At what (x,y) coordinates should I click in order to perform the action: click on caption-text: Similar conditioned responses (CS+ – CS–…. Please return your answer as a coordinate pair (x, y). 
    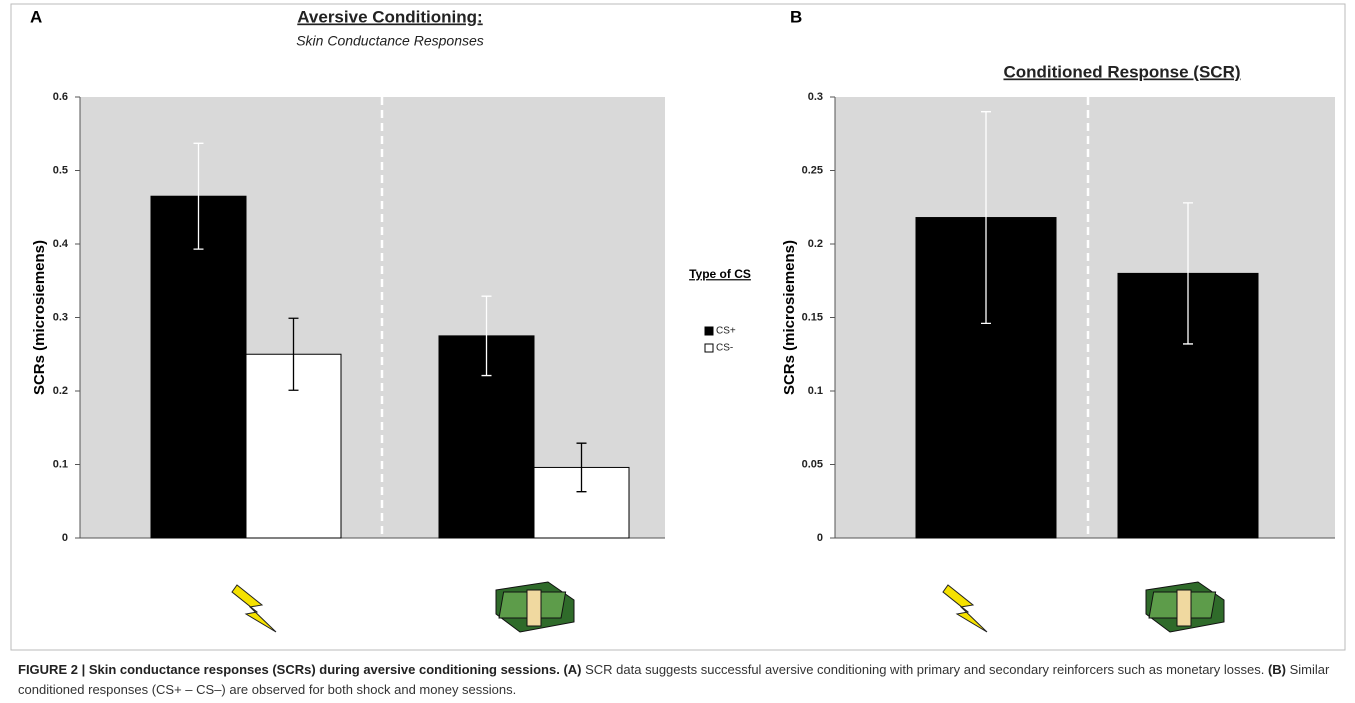
    Looking at the image, I should click on (674, 679).